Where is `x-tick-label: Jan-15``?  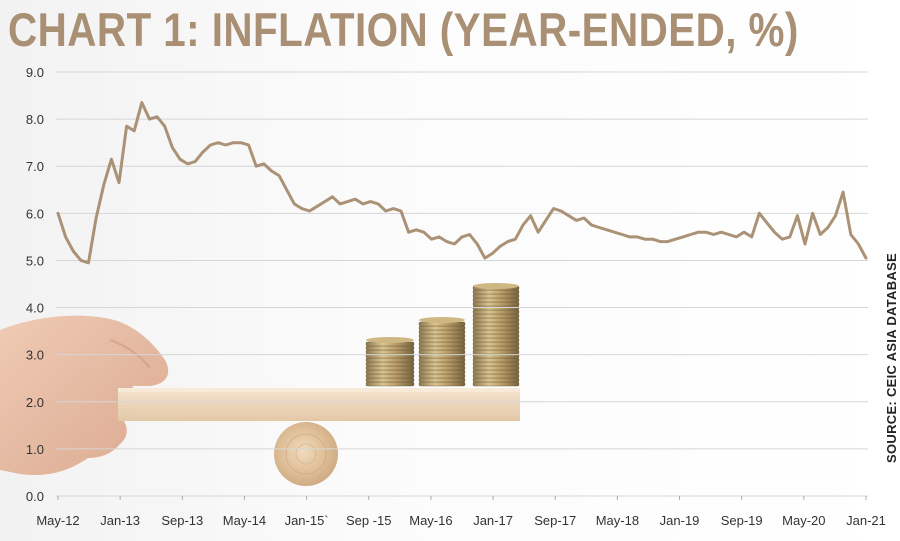 x-tick-label: Jan-15` is located at coordinates (307, 520).